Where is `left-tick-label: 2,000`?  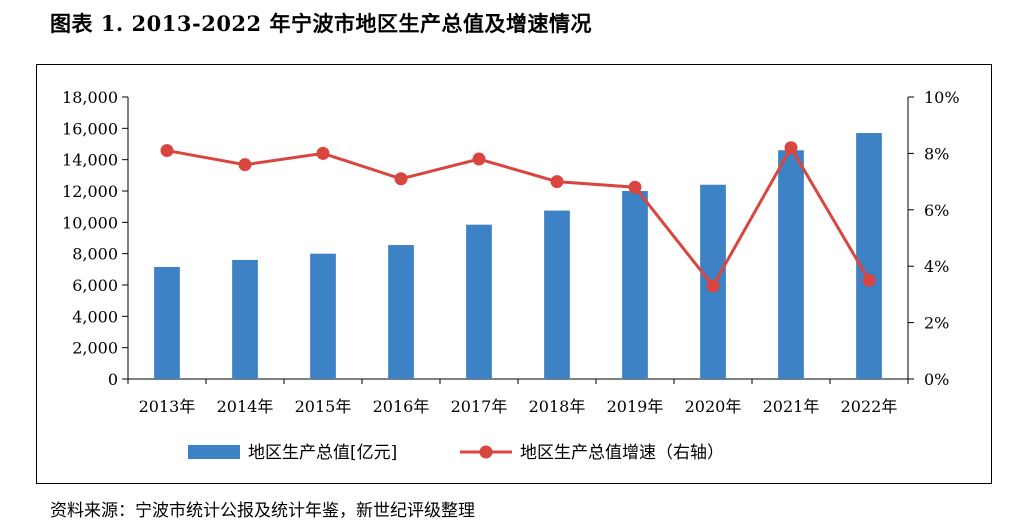 left-tick-label: 2,000 is located at coordinates (95, 348).